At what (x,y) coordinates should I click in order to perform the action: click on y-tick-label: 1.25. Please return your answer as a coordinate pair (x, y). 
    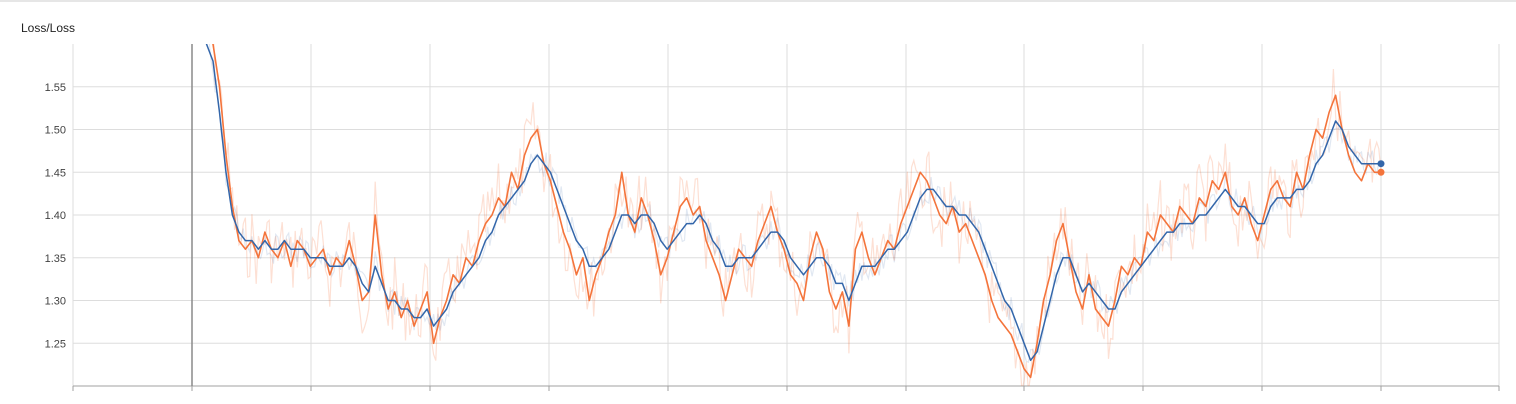
    Looking at the image, I should click on (55, 344).